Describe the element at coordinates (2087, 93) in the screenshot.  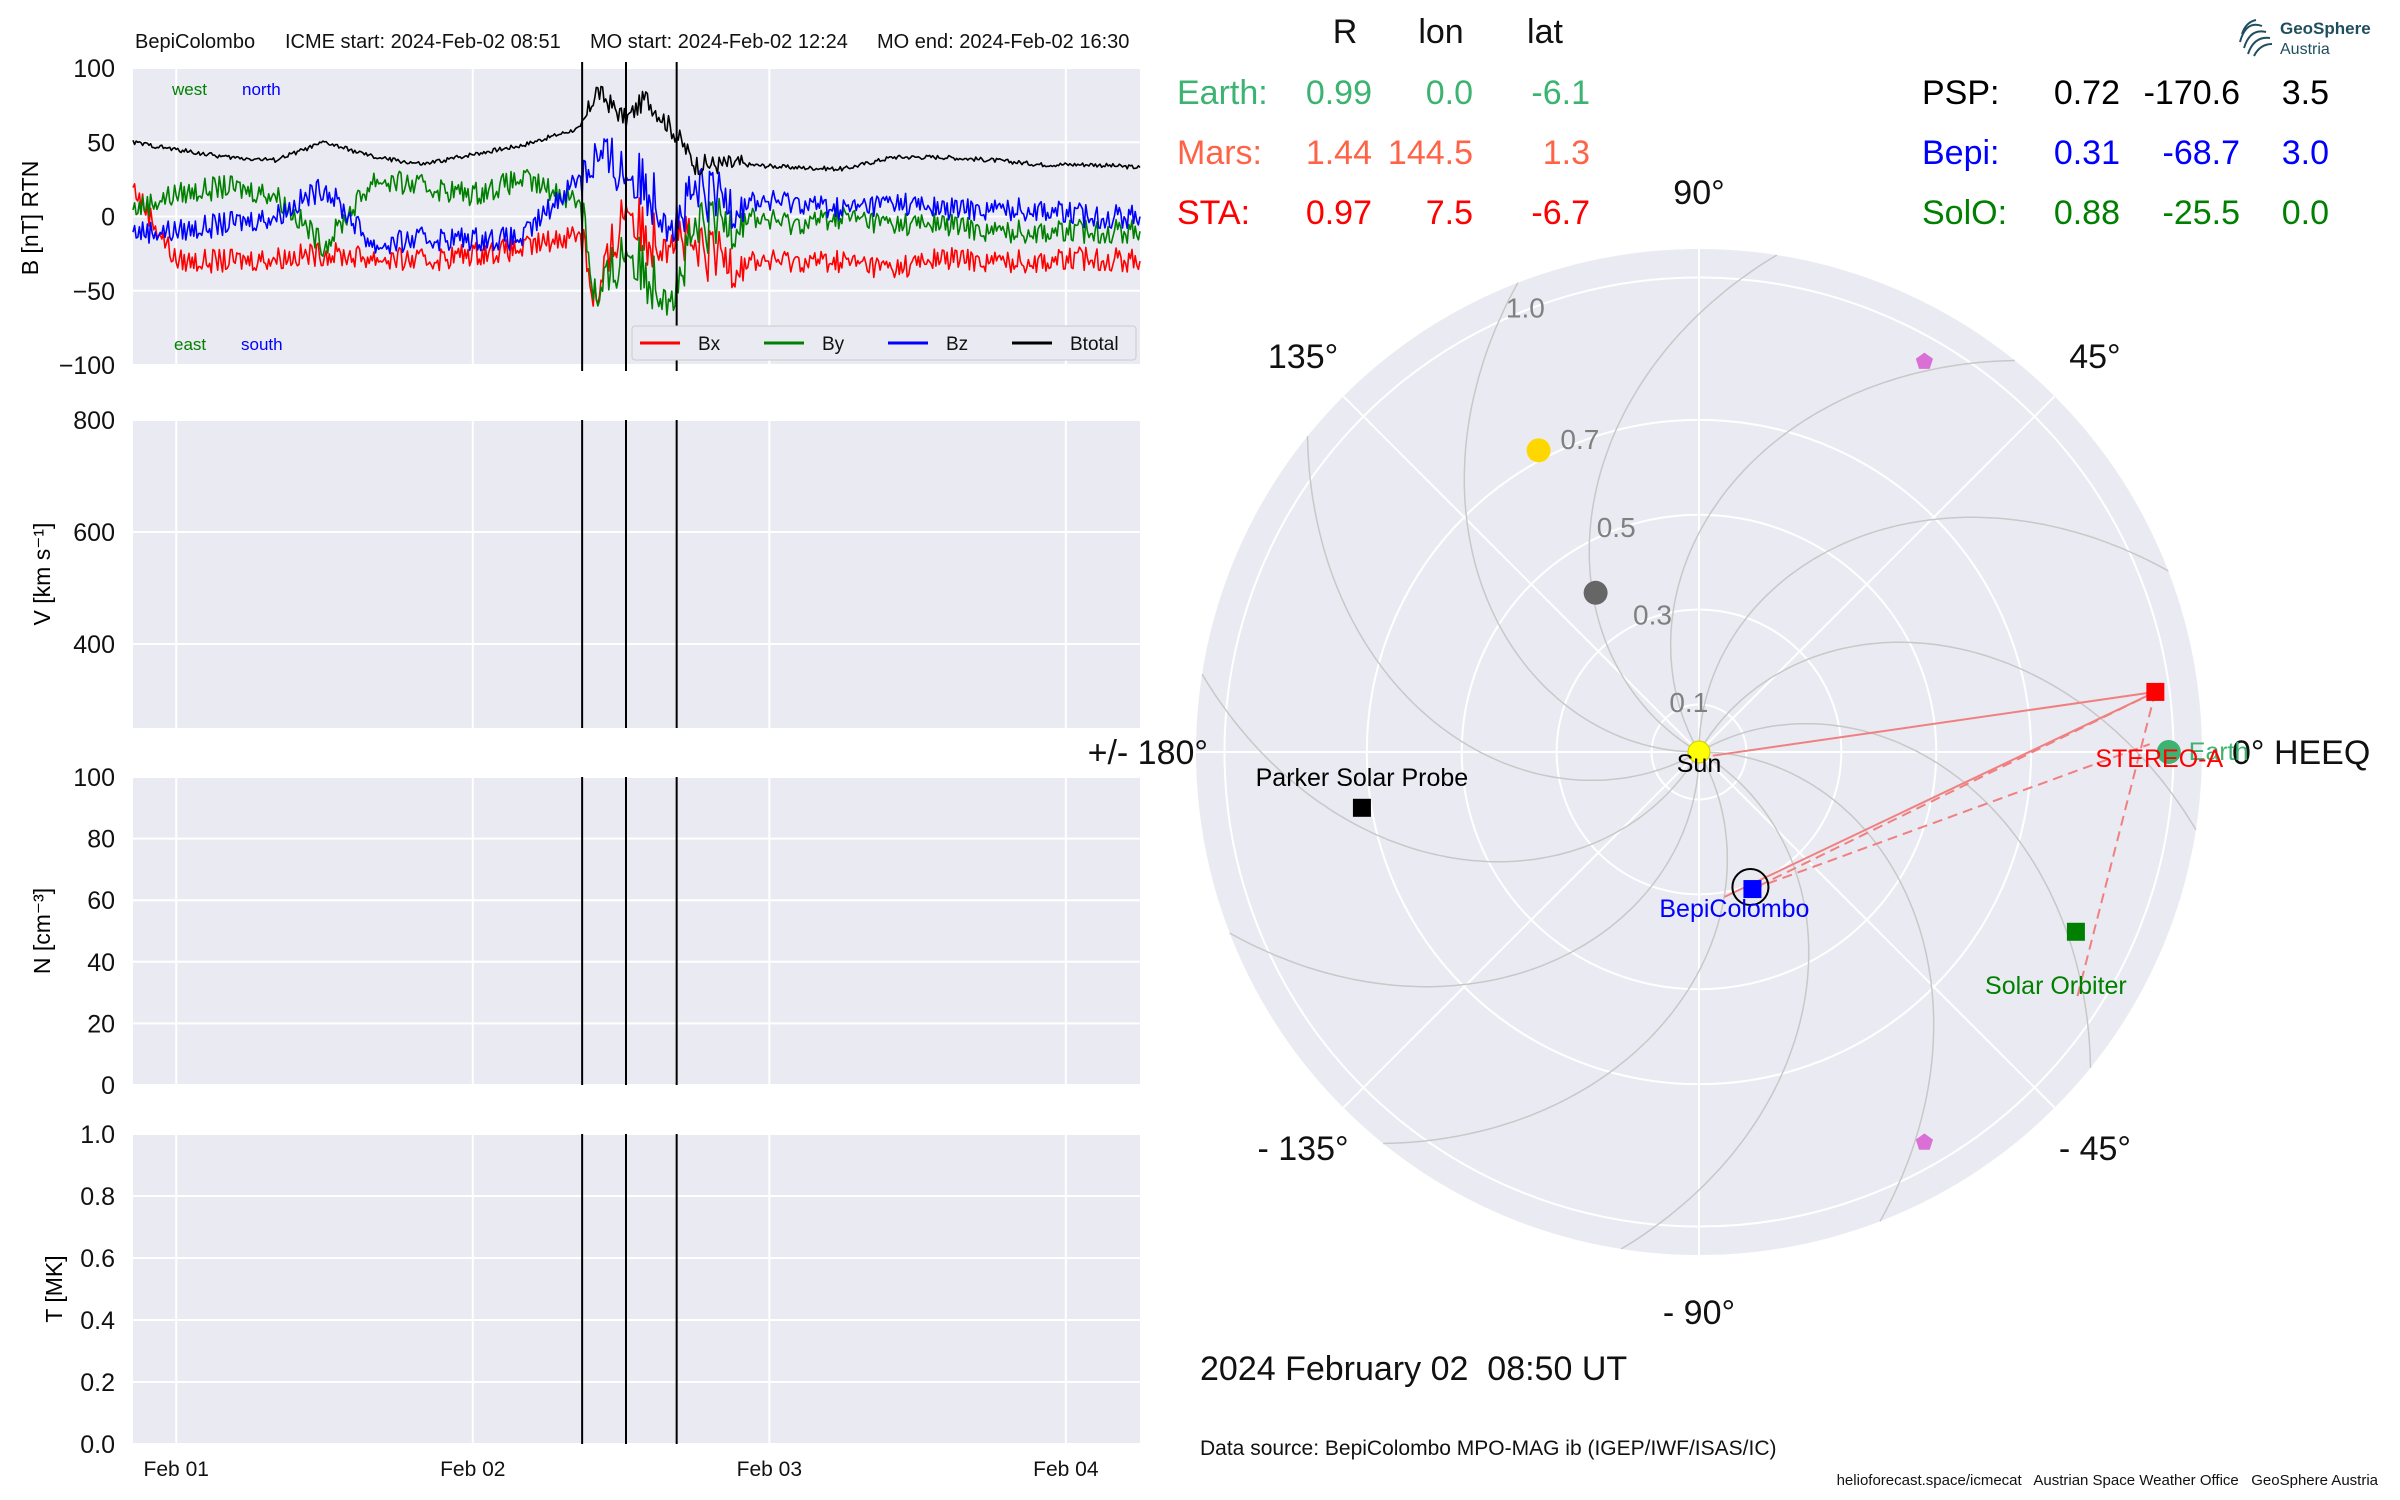
I see `table-r-psp: 0.72` at that location.